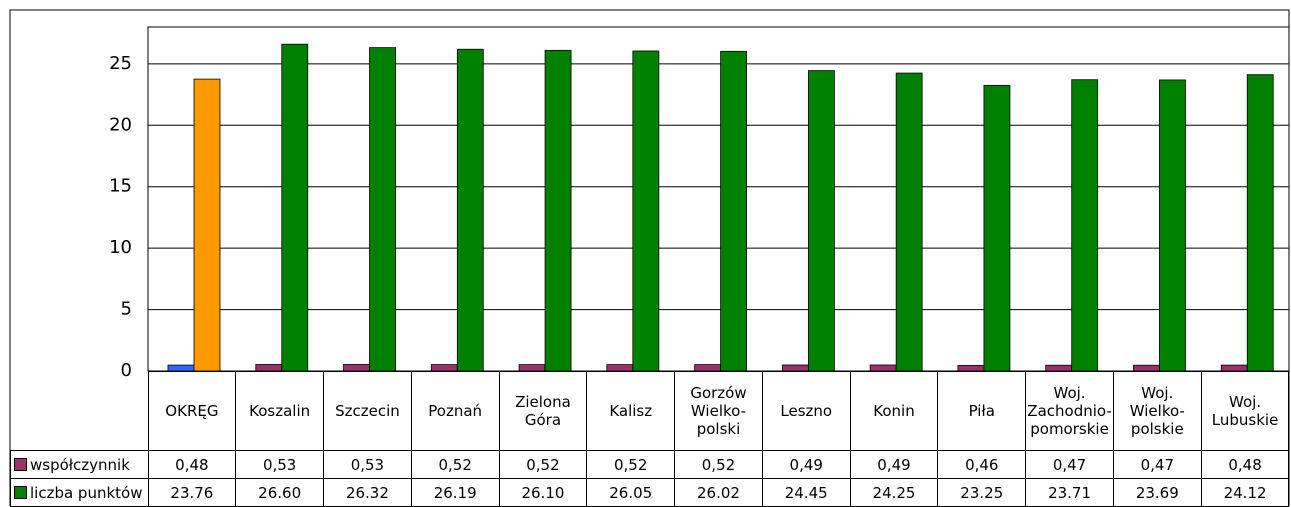 This screenshot has height=507, width=1291. I want to click on data-label: 24.45, so click(806, 492).